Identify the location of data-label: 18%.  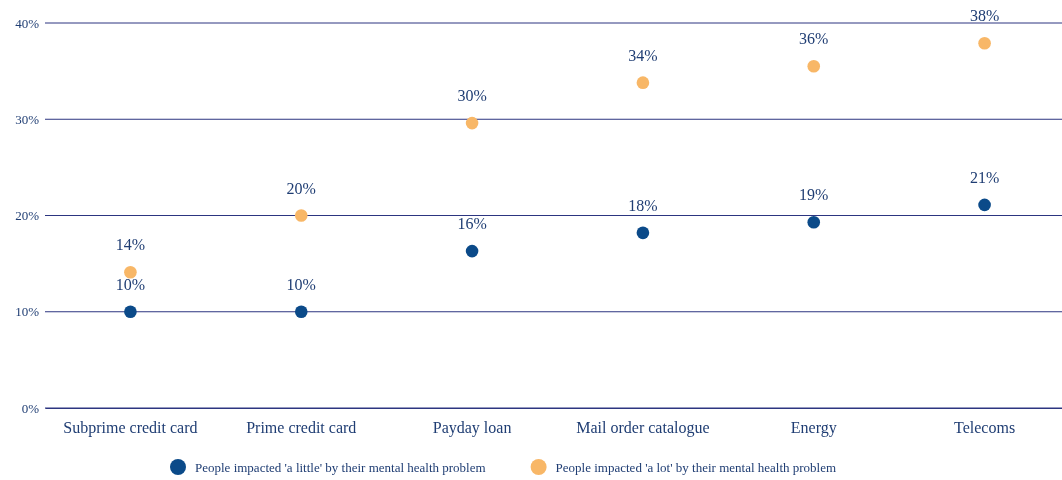
(643, 205).